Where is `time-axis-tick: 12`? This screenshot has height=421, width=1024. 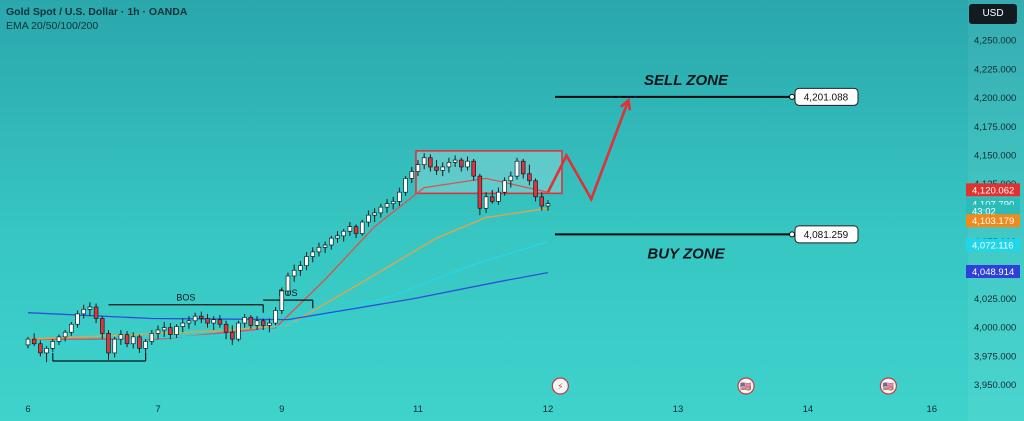 time-axis-tick: 12 is located at coordinates (548, 409).